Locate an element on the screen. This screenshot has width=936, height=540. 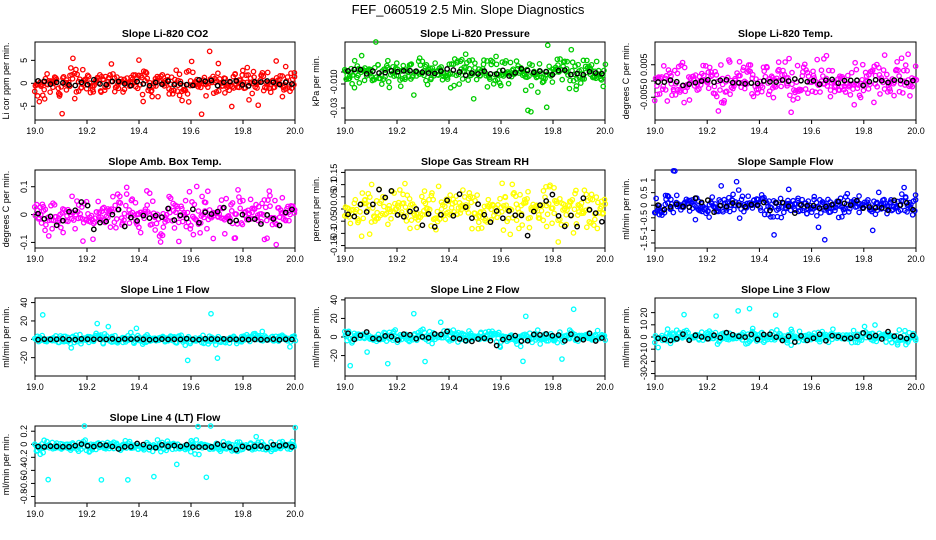
y-tick-label: -10 is located at coordinates (644, 349).